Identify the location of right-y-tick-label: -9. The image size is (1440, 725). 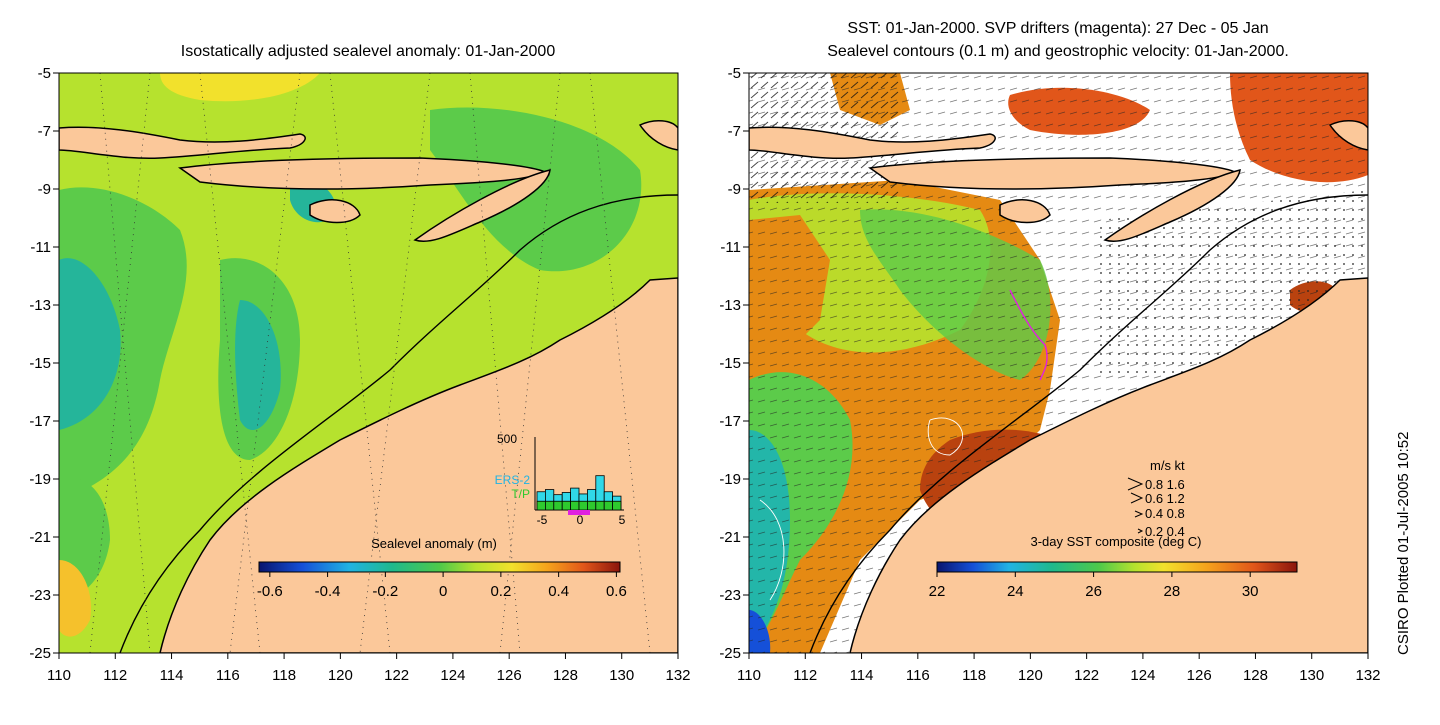
(734, 189).